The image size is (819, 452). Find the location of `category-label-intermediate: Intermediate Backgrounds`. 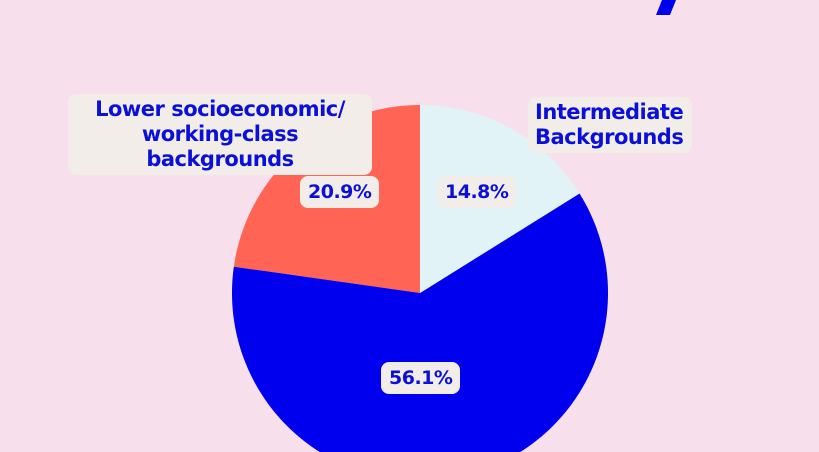

category-label-intermediate: Intermediate Backgrounds is located at coordinates (610, 125).